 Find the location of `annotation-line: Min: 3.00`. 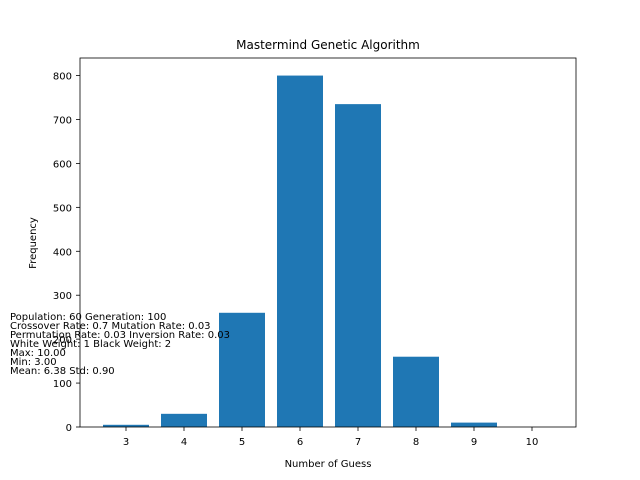

annotation-line: Min: 3.00 is located at coordinates (33, 362).